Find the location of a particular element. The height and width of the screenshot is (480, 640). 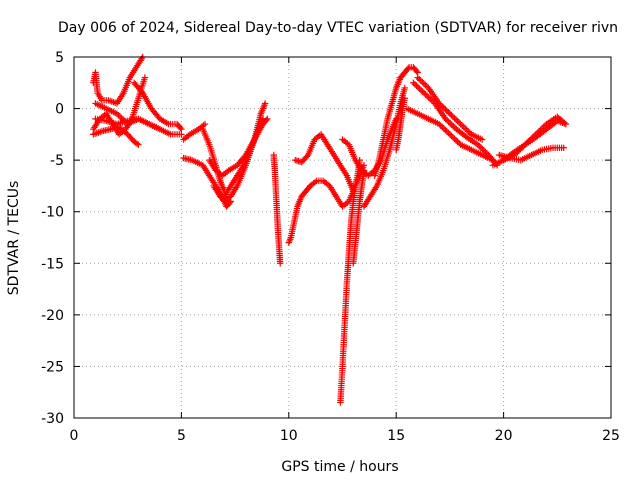

series-arc-n is located at coordinates (299, 214).